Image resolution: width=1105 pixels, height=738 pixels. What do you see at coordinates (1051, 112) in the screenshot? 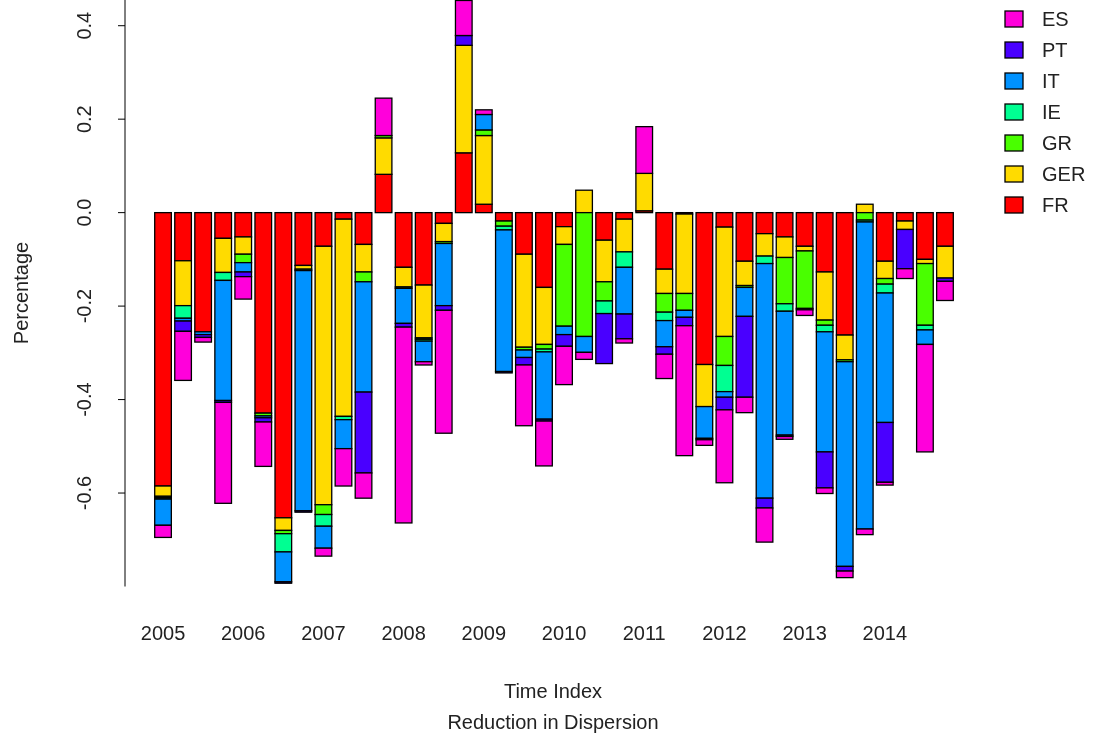
I see `legend-label: IE` at bounding box center [1051, 112].